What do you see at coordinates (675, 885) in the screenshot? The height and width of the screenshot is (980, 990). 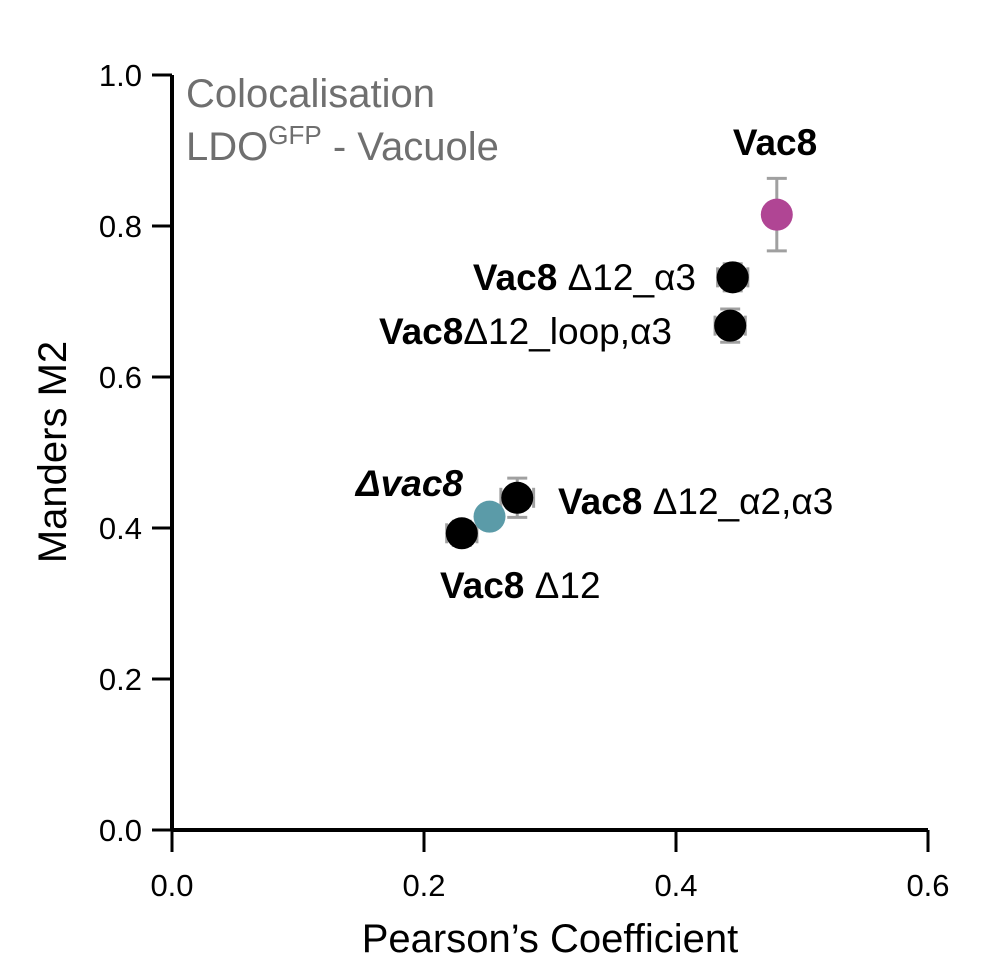 I see `x-tick-label: 0.4` at bounding box center [675, 885].